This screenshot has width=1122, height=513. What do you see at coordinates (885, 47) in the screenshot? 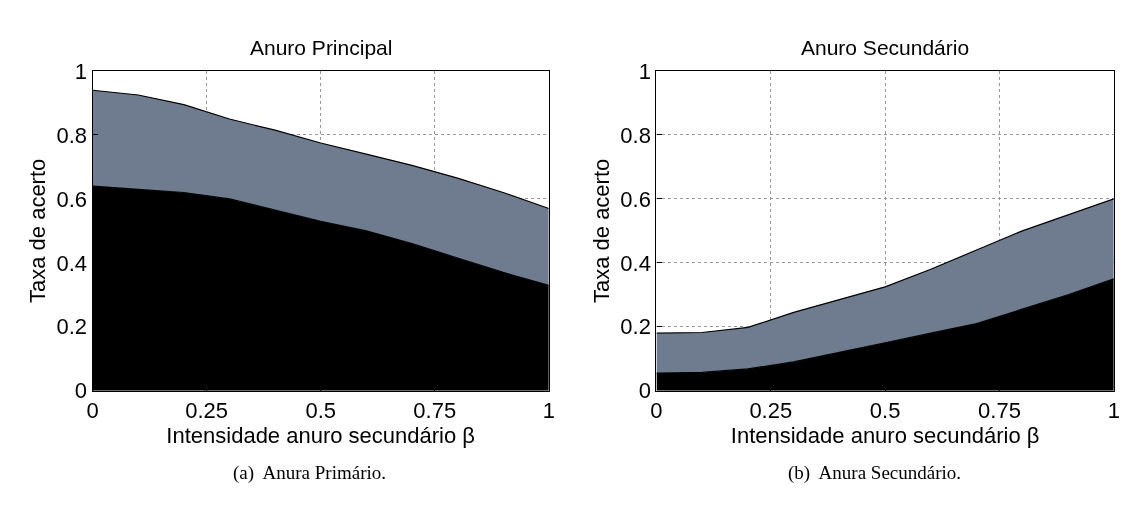
I see `chart-title: Anuro Secundário` at bounding box center [885, 47].